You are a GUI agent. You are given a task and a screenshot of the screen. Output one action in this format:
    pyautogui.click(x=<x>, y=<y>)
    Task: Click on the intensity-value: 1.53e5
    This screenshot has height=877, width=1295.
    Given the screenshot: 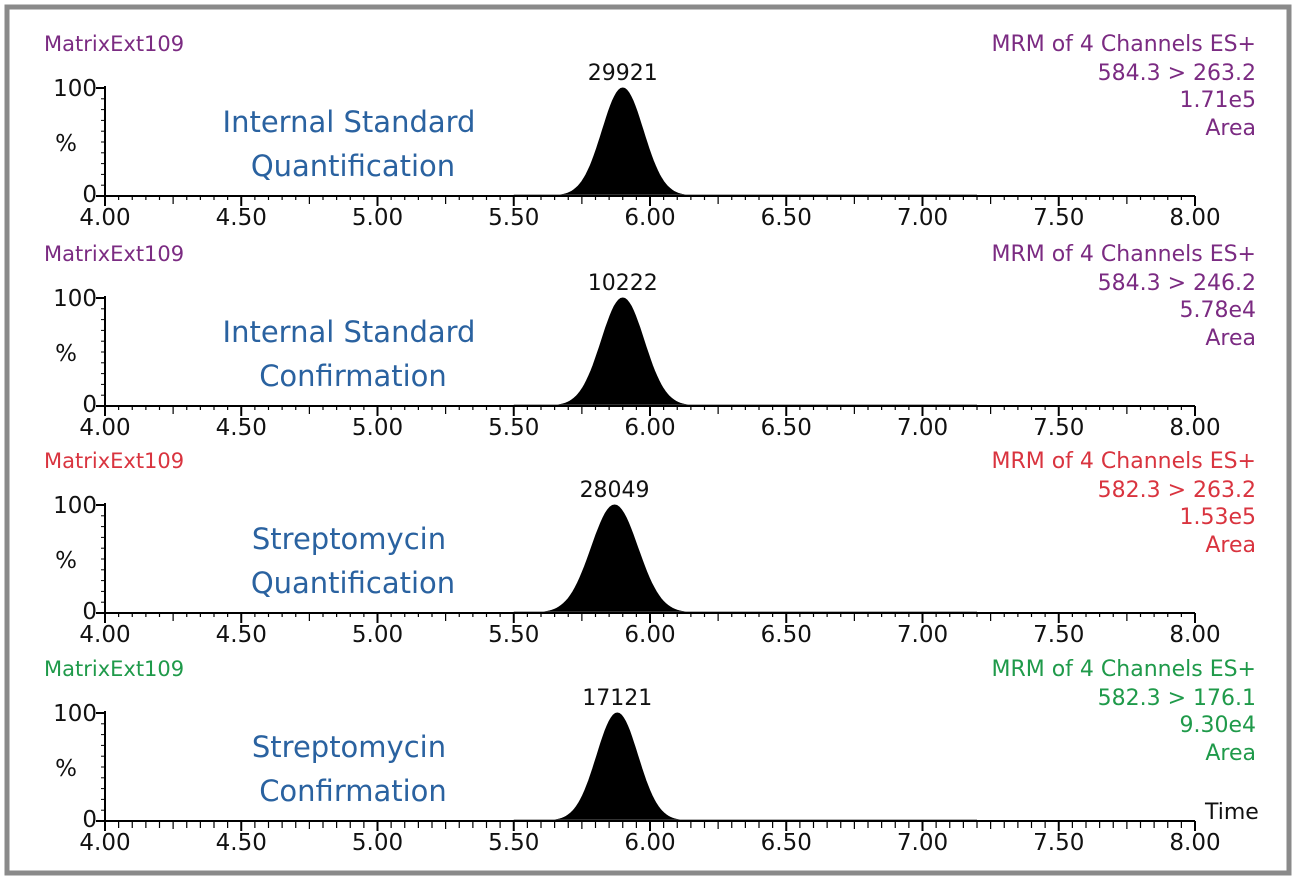 What is the action you would take?
    pyautogui.click(x=1217, y=517)
    